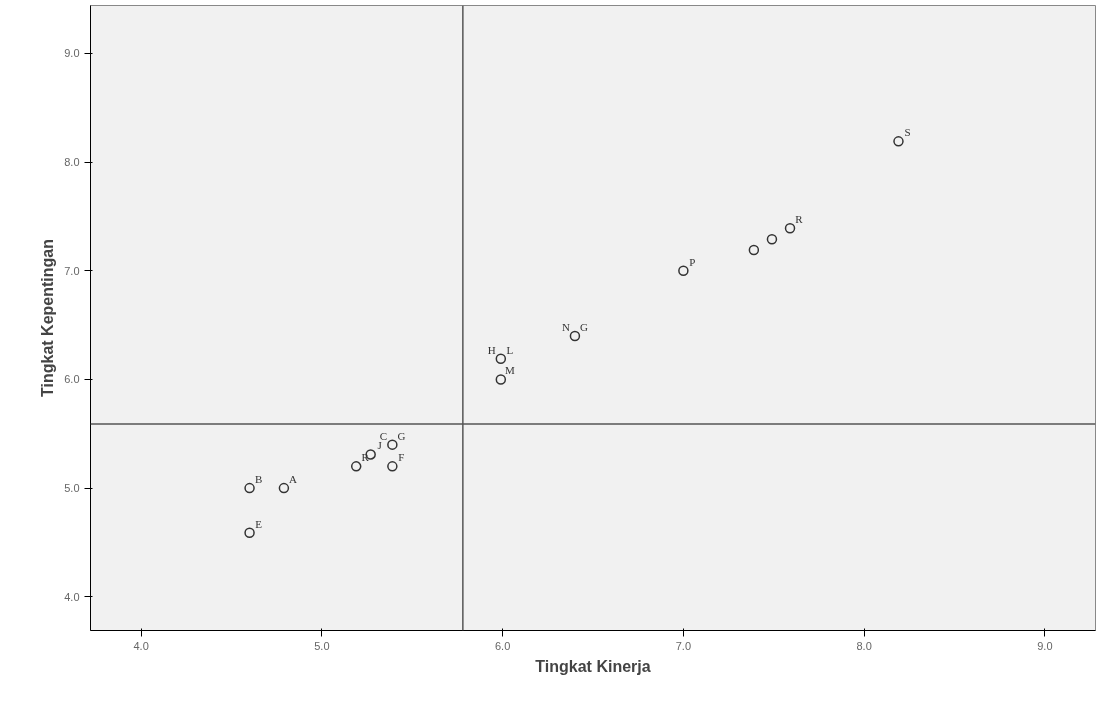 Image resolution: width=1114 pixels, height=716 pixels. I want to click on y-tick-label: 4.0, so click(72, 596).